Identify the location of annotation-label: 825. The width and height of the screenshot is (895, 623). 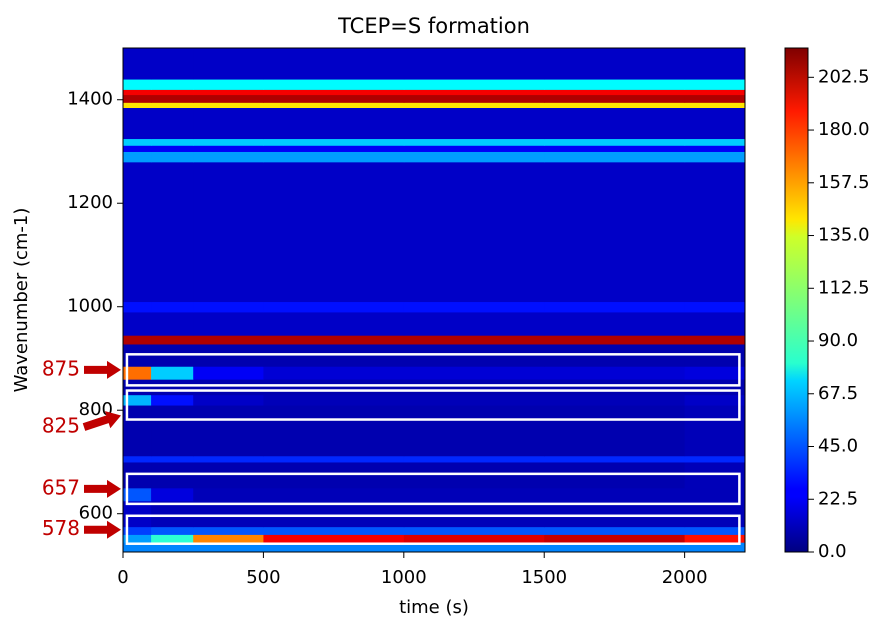
(61, 426).